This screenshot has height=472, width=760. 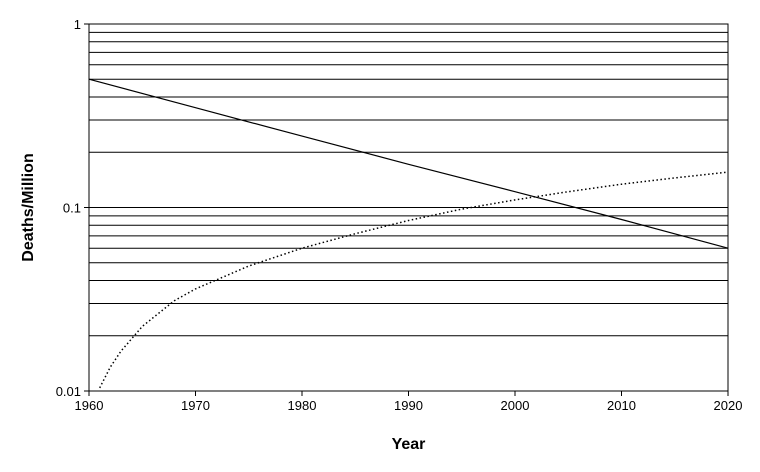 What do you see at coordinates (195, 405) in the screenshot?
I see `x-tick-label: 1970` at bounding box center [195, 405].